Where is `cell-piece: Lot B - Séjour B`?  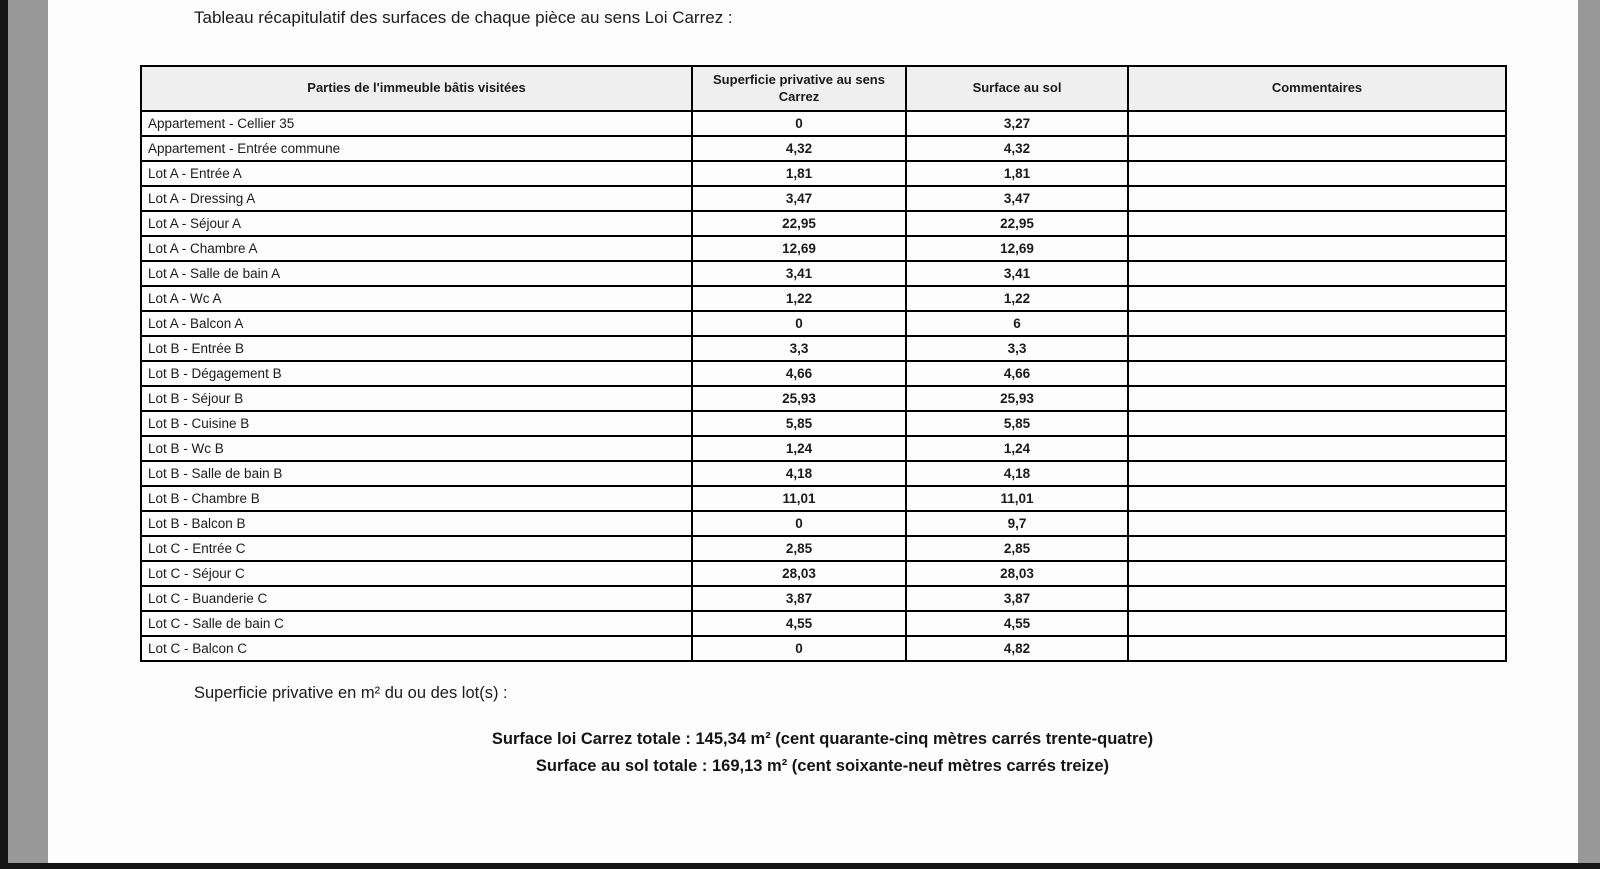
cell-piece: Lot B - Séjour B is located at coordinates (416, 398).